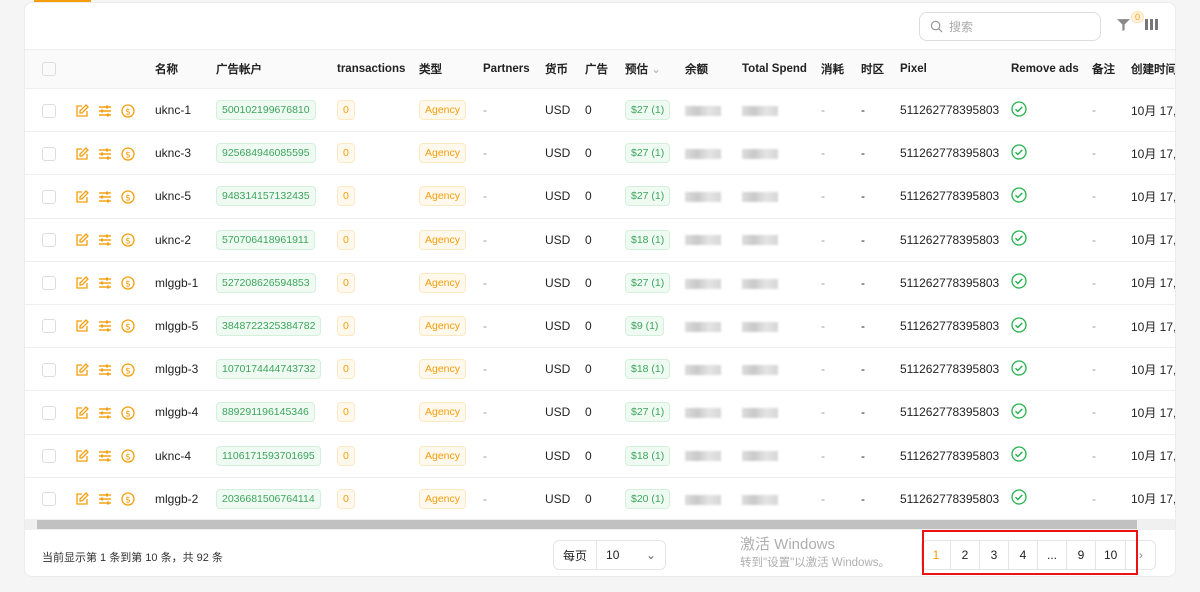 This screenshot has width=1200, height=592. What do you see at coordinates (266, 282) in the screenshot?
I see `account-tag: 527208626594853` at bounding box center [266, 282].